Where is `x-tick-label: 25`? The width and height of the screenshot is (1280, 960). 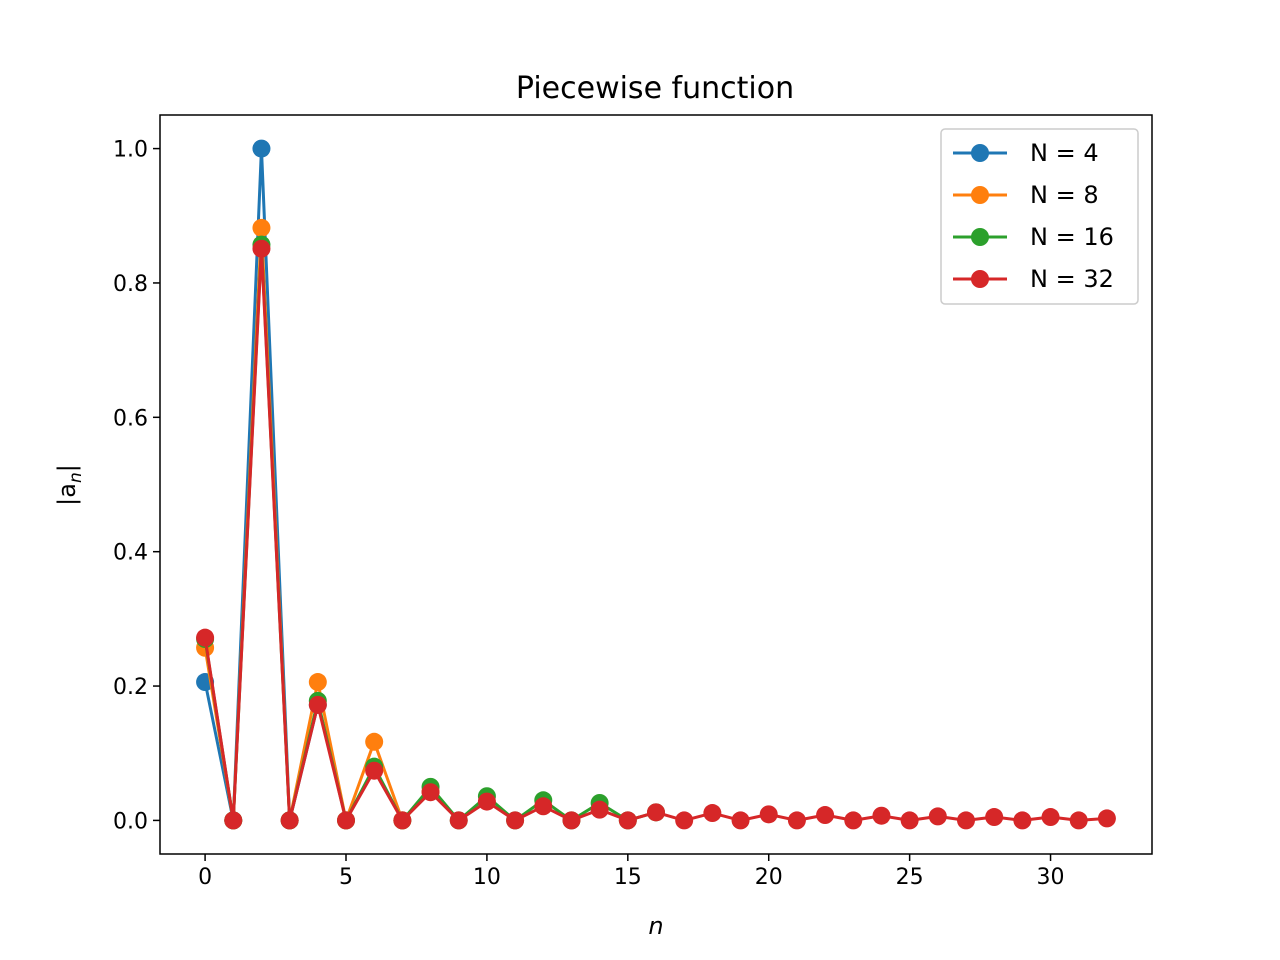
x-tick-label: 25 is located at coordinates (910, 877).